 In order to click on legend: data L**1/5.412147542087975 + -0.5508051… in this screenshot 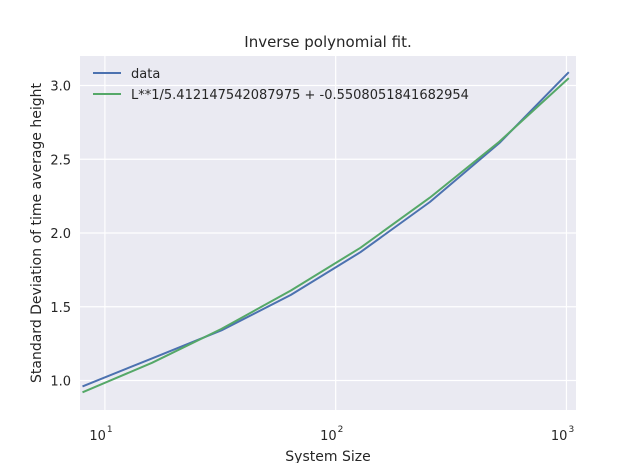, I will do `click(281, 85)`.